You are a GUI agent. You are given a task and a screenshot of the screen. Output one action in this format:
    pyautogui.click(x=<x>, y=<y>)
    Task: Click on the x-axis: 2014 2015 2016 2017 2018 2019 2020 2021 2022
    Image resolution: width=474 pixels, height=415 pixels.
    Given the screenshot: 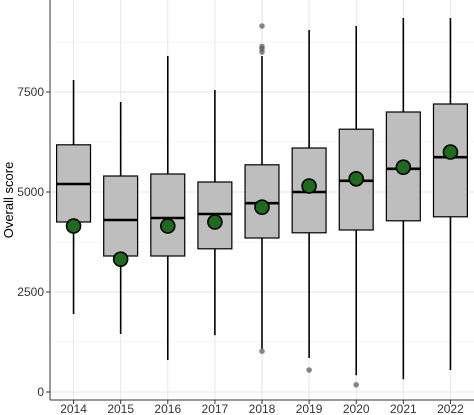 What is the action you would take?
    pyautogui.click(x=262, y=407)
    